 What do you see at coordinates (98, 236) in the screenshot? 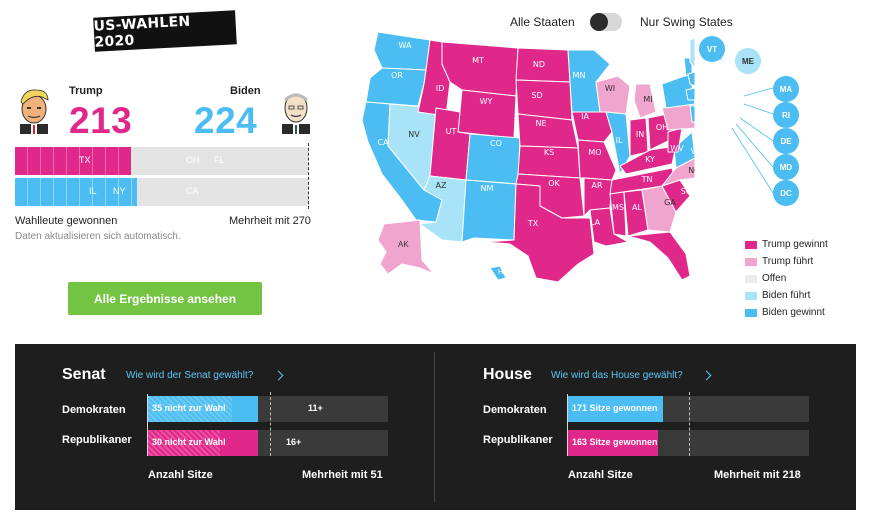
I see `auto-update-note: Daten aktualisieren sich automatisch.` at bounding box center [98, 236].